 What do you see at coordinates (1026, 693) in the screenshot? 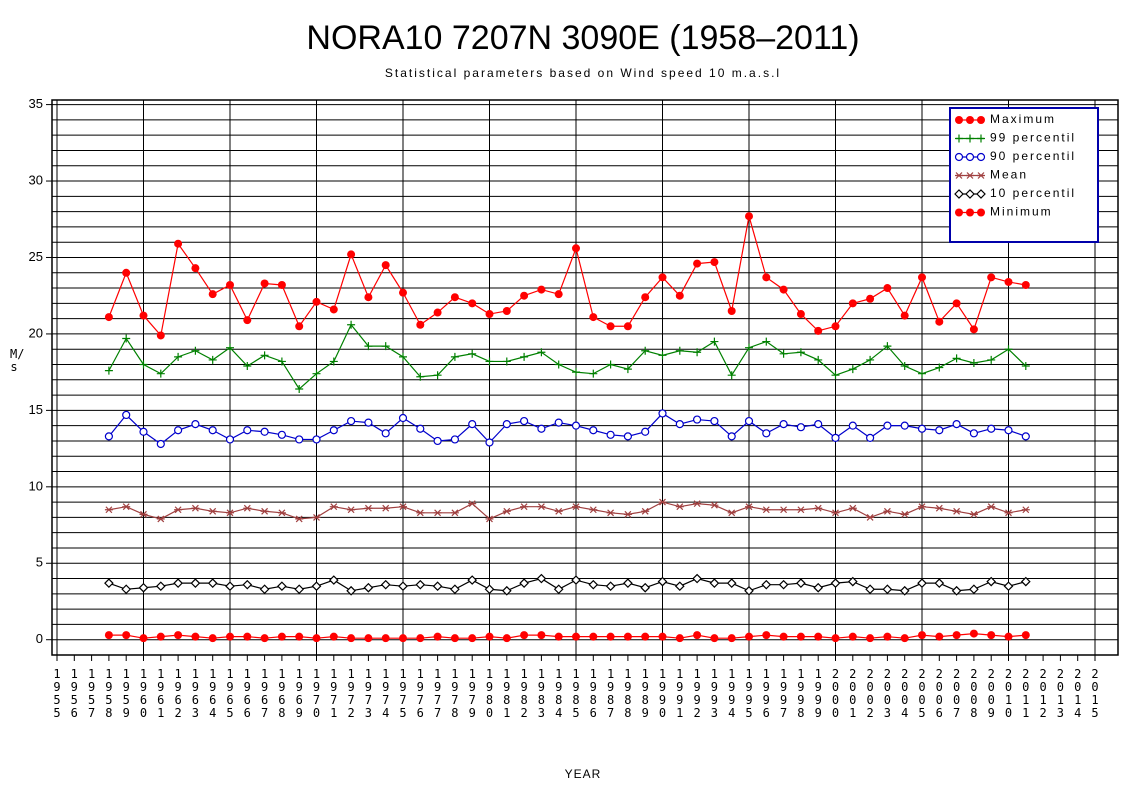
I see `x-tick-label: 2011` at bounding box center [1026, 693].